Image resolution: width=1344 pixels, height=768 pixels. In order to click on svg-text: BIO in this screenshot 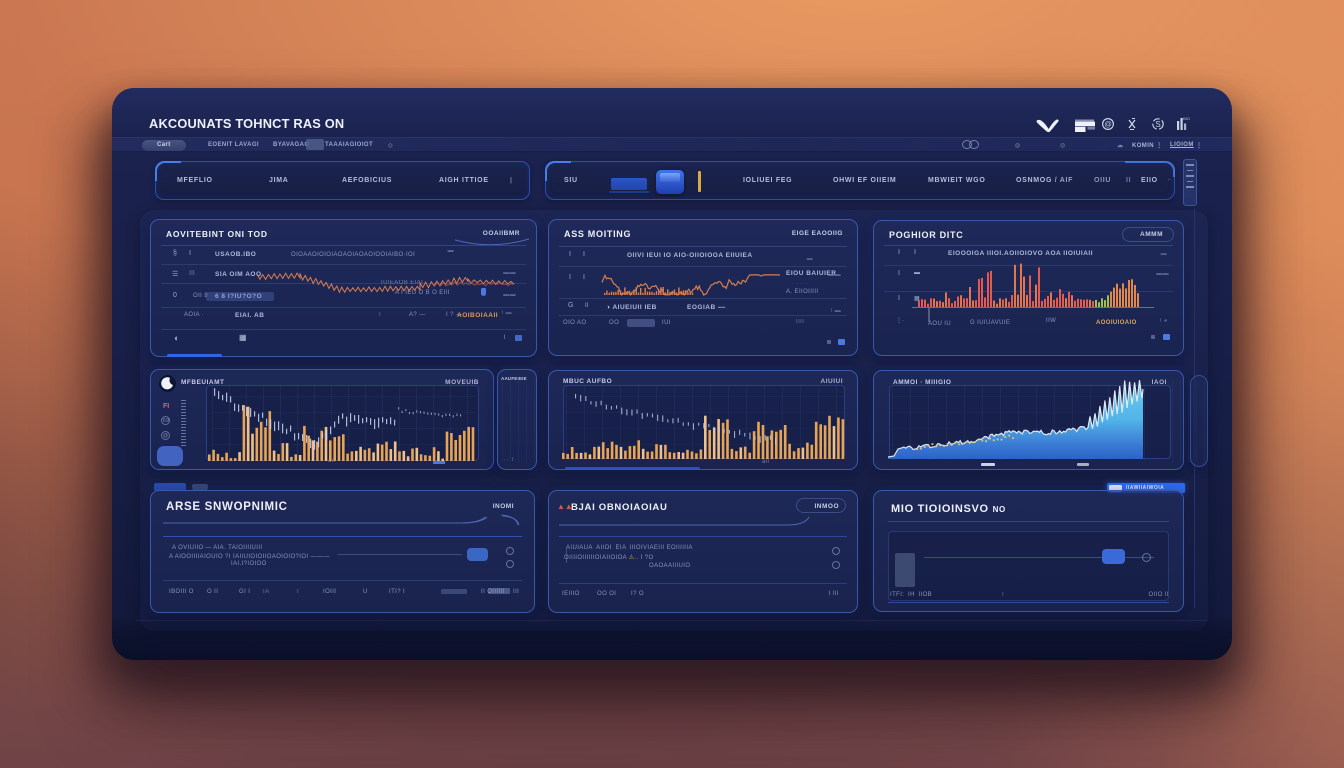, I will do `click(1186, 118)`.